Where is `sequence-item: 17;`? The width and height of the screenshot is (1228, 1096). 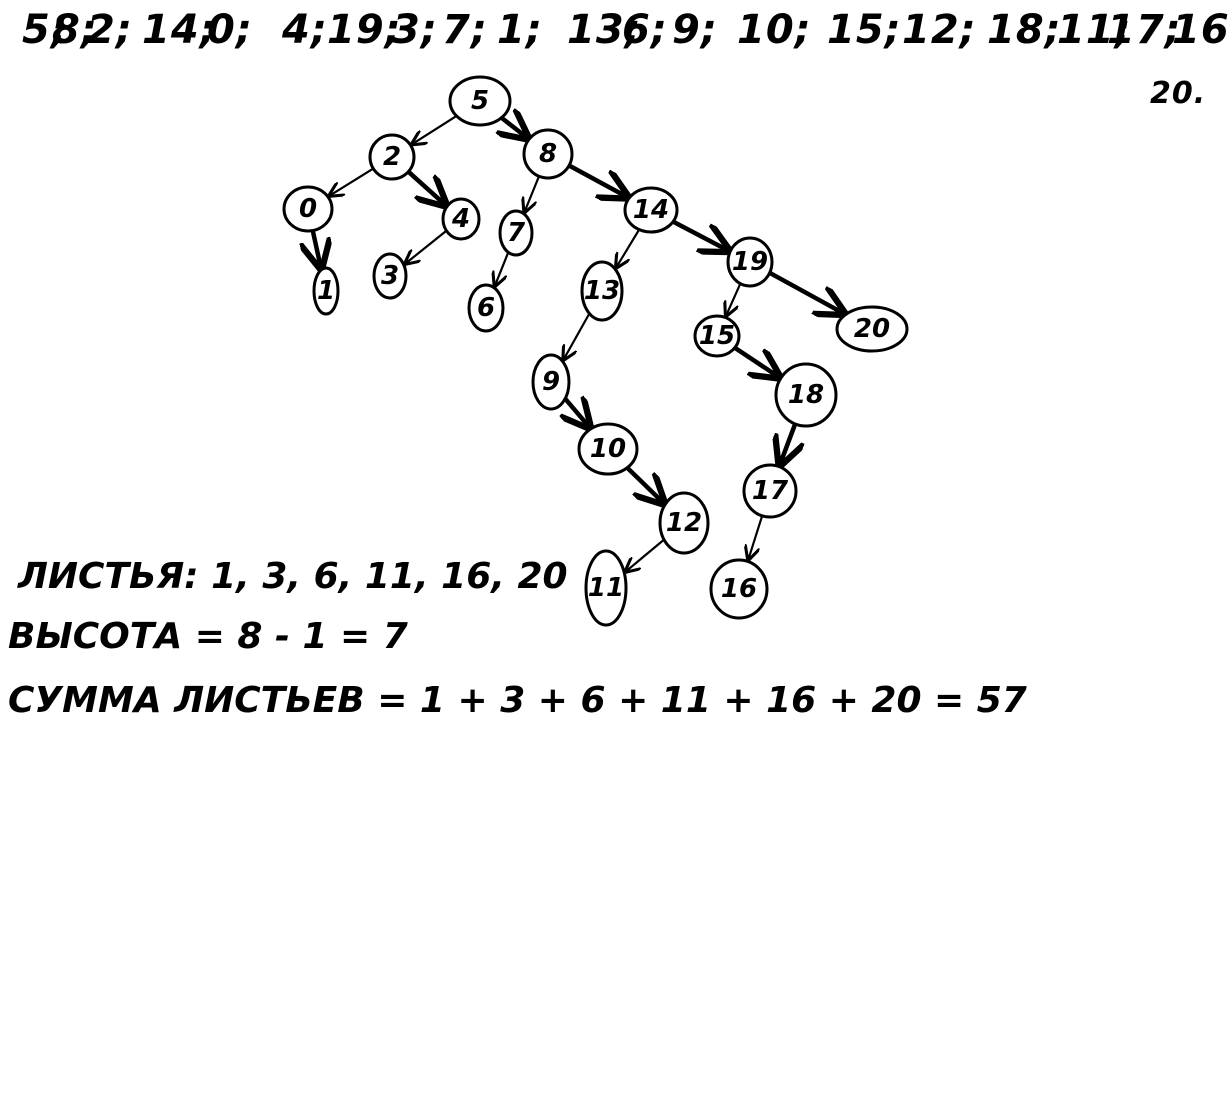
sequence-item: 17; is located at coordinates (1144, 30).